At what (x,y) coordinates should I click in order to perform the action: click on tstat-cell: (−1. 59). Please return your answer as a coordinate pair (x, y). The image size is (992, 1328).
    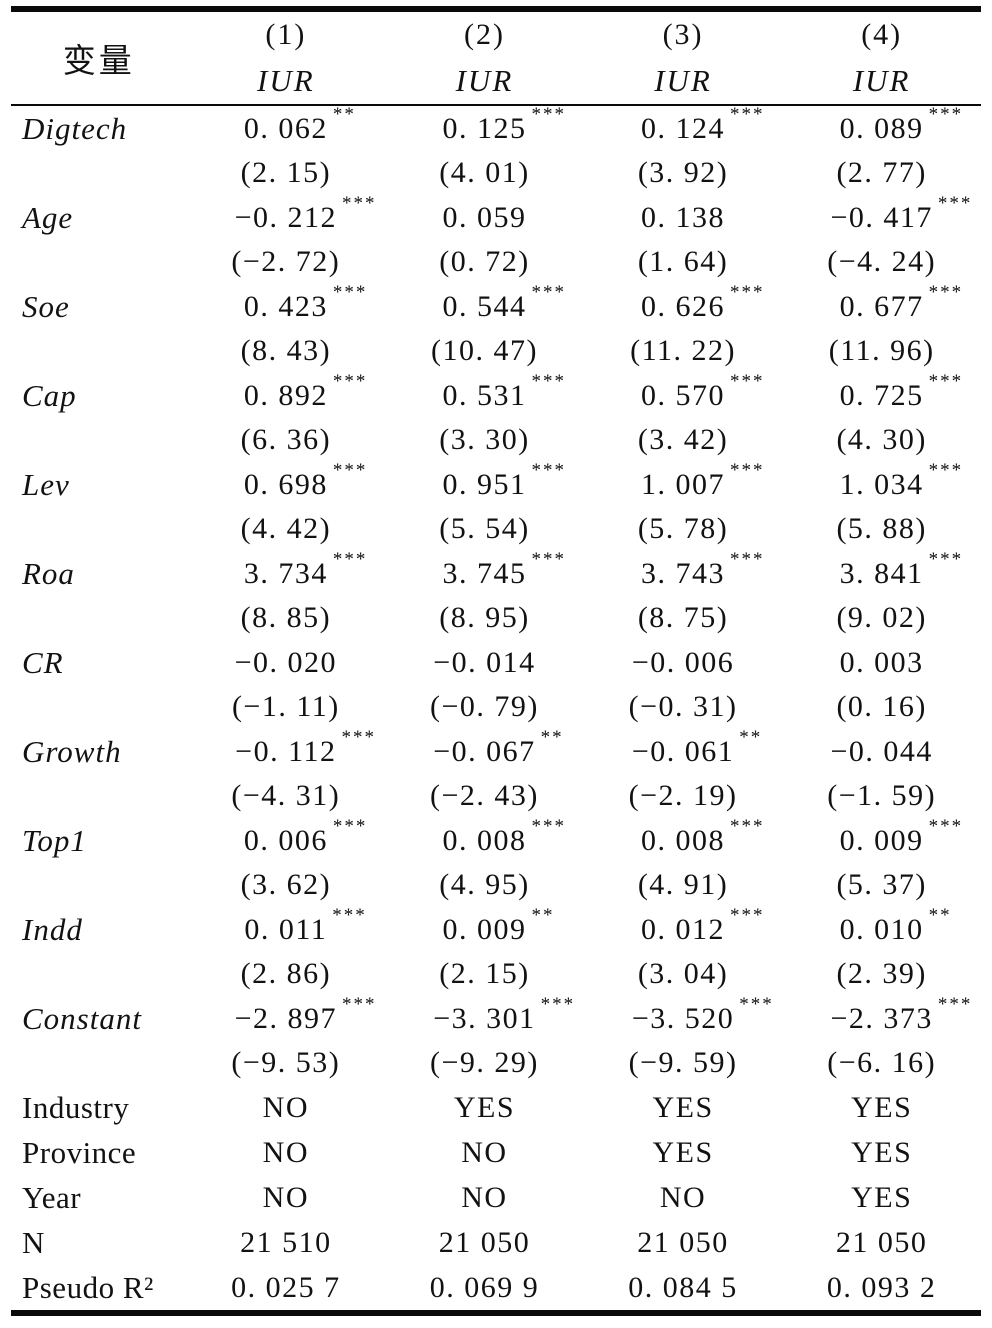
    Looking at the image, I should click on (881, 796).